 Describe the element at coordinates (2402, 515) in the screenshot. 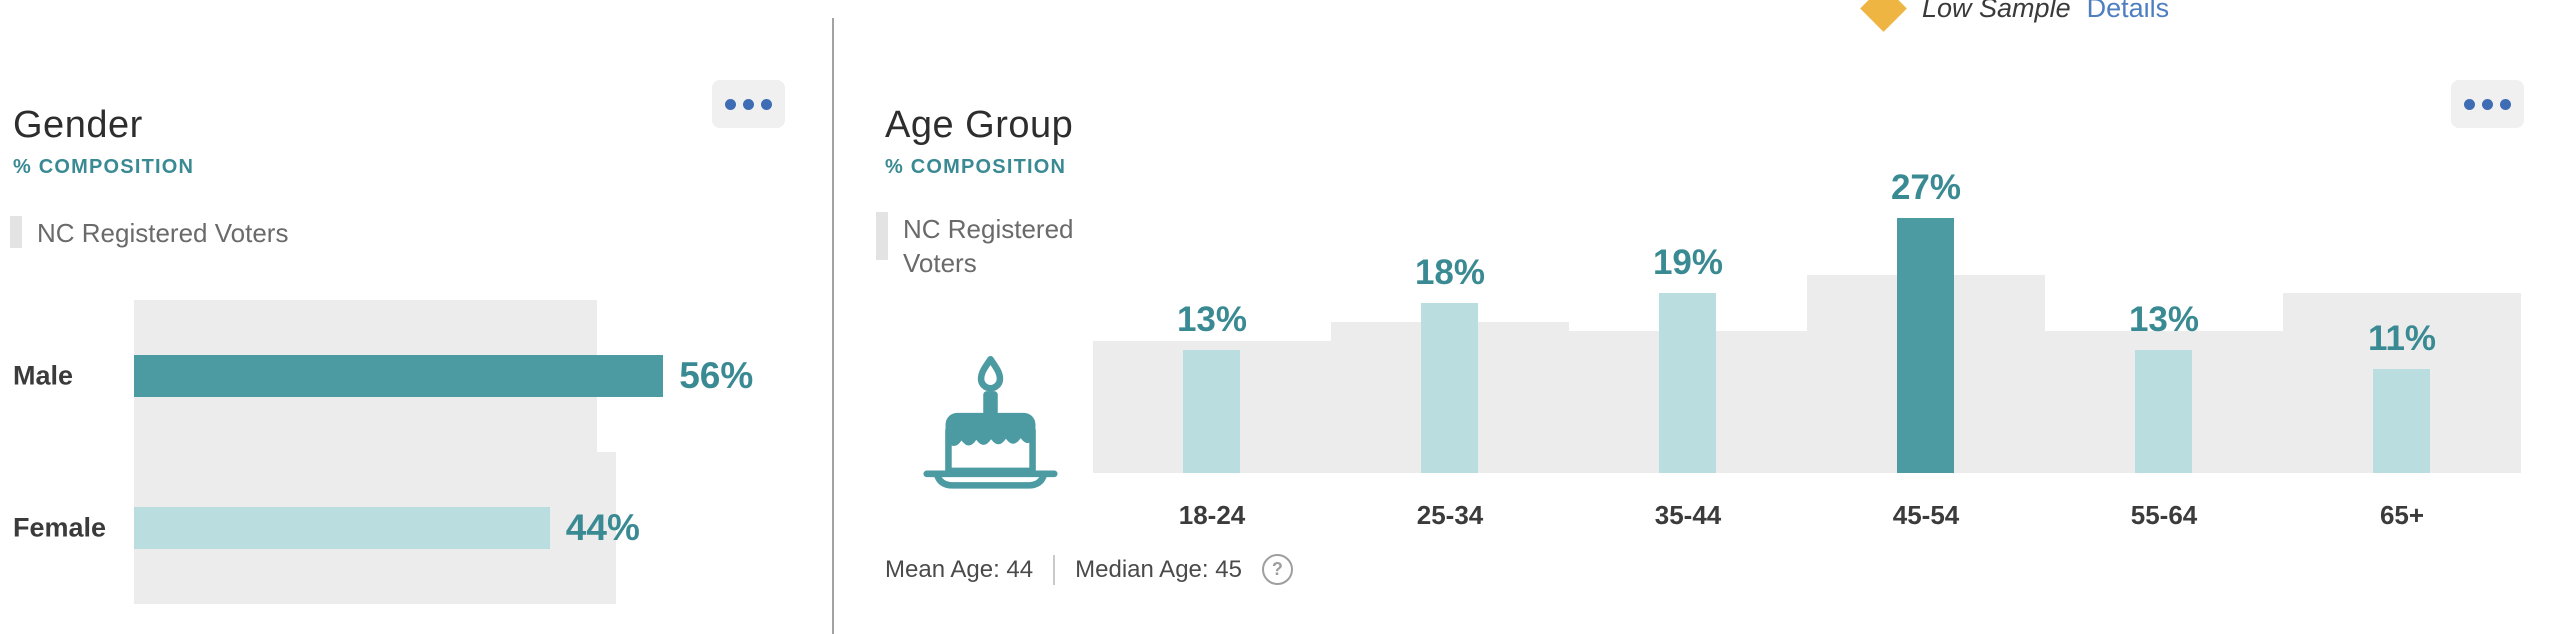

I see `age-category-label: 65+` at that location.